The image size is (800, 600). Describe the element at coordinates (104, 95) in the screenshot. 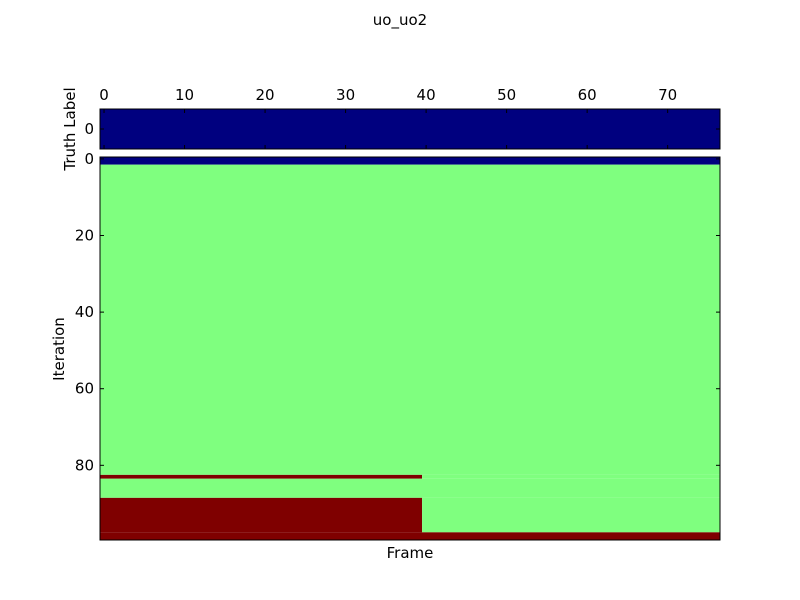

I see `truth-x-tick-label: 0` at that location.